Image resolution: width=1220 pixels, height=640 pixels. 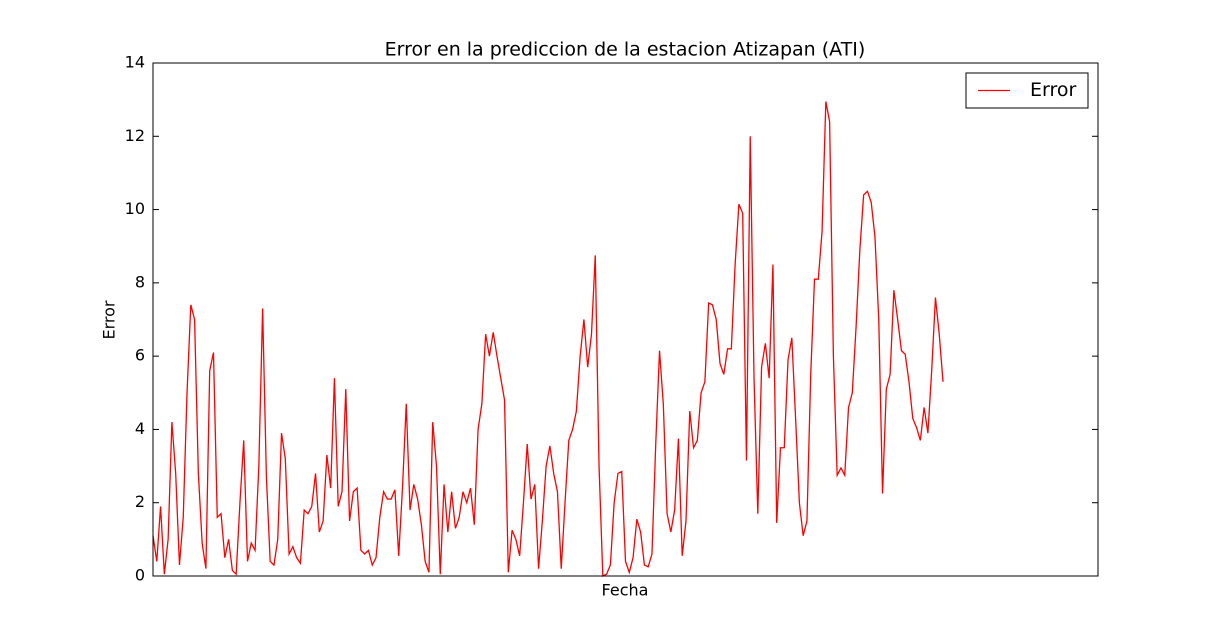 I want to click on y-tick-label: 10, so click(x=135, y=208).